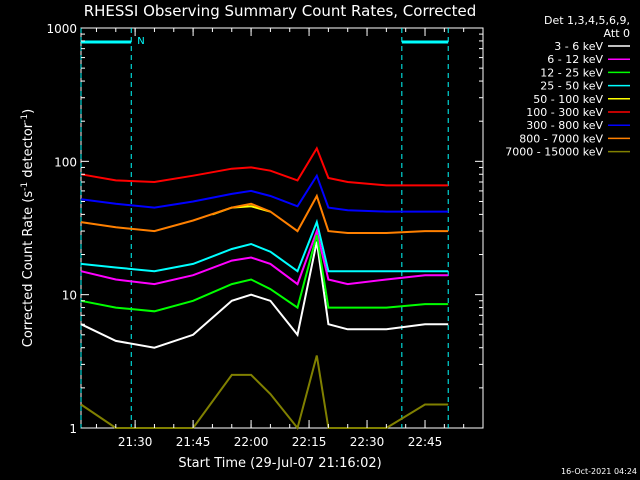  What do you see at coordinates (69, 296) in the screenshot?
I see `y-tick-label: 10` at bounding box center [69, 296].